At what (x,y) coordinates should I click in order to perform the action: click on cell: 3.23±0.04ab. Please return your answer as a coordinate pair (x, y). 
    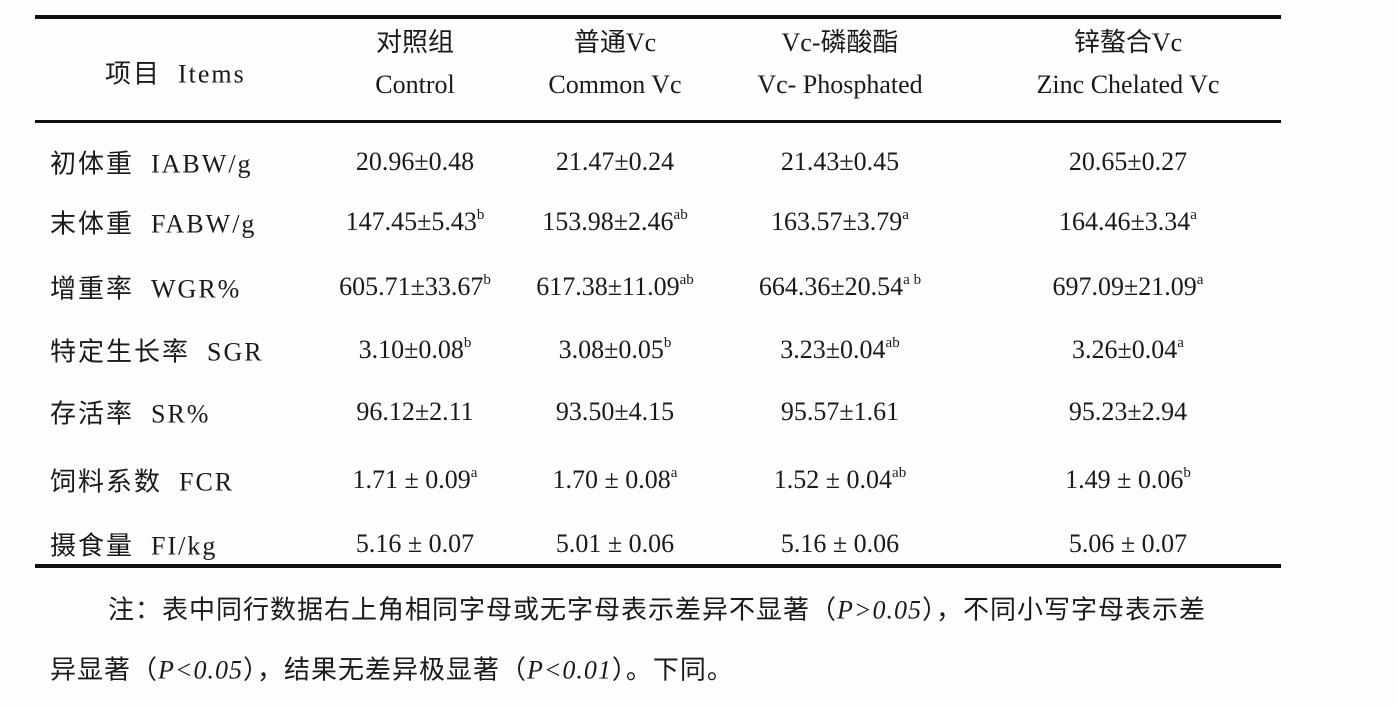
    Looking at the image, I should click on (839, 350).